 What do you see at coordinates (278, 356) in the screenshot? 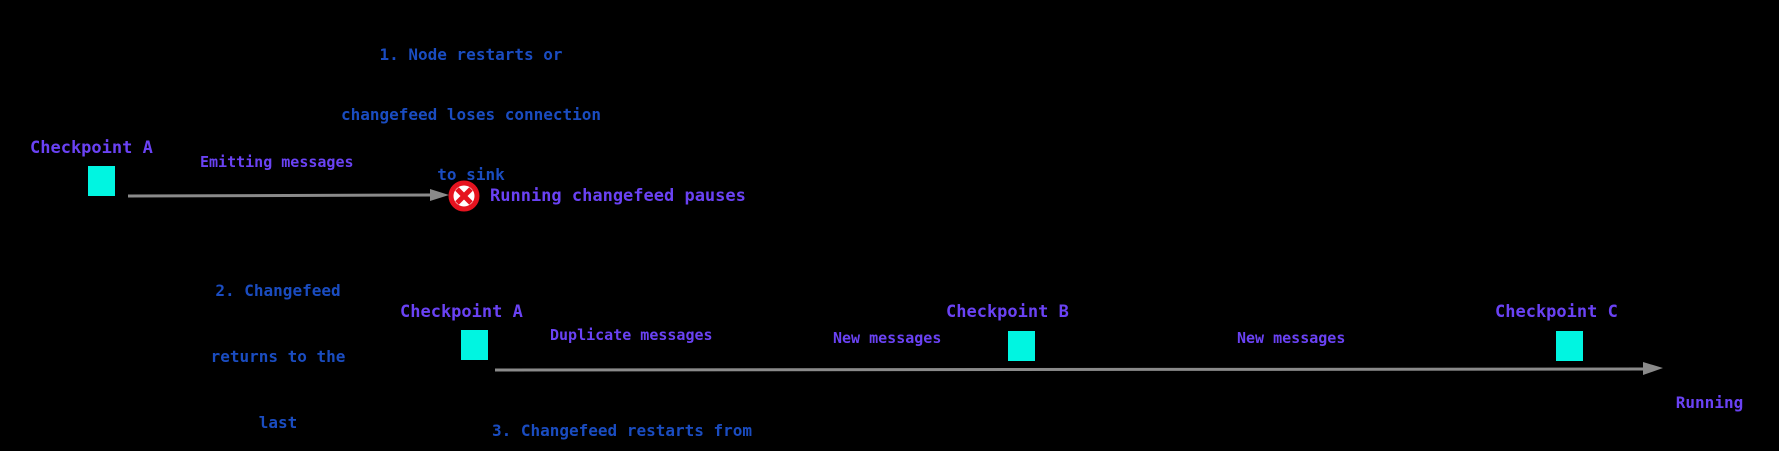
I see `step2-line: returns to the` at bounding box center [278, 356].